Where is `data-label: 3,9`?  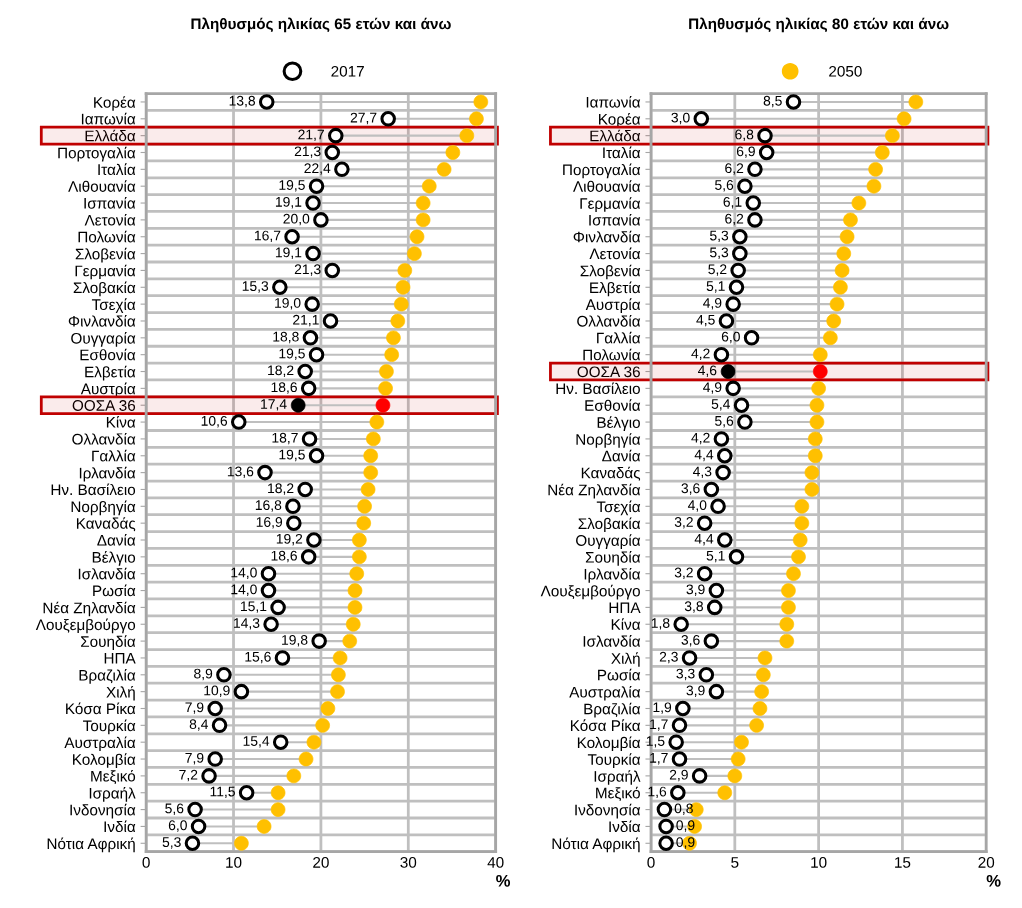 data-label: 3,9 is located at coordinates (695, 691).